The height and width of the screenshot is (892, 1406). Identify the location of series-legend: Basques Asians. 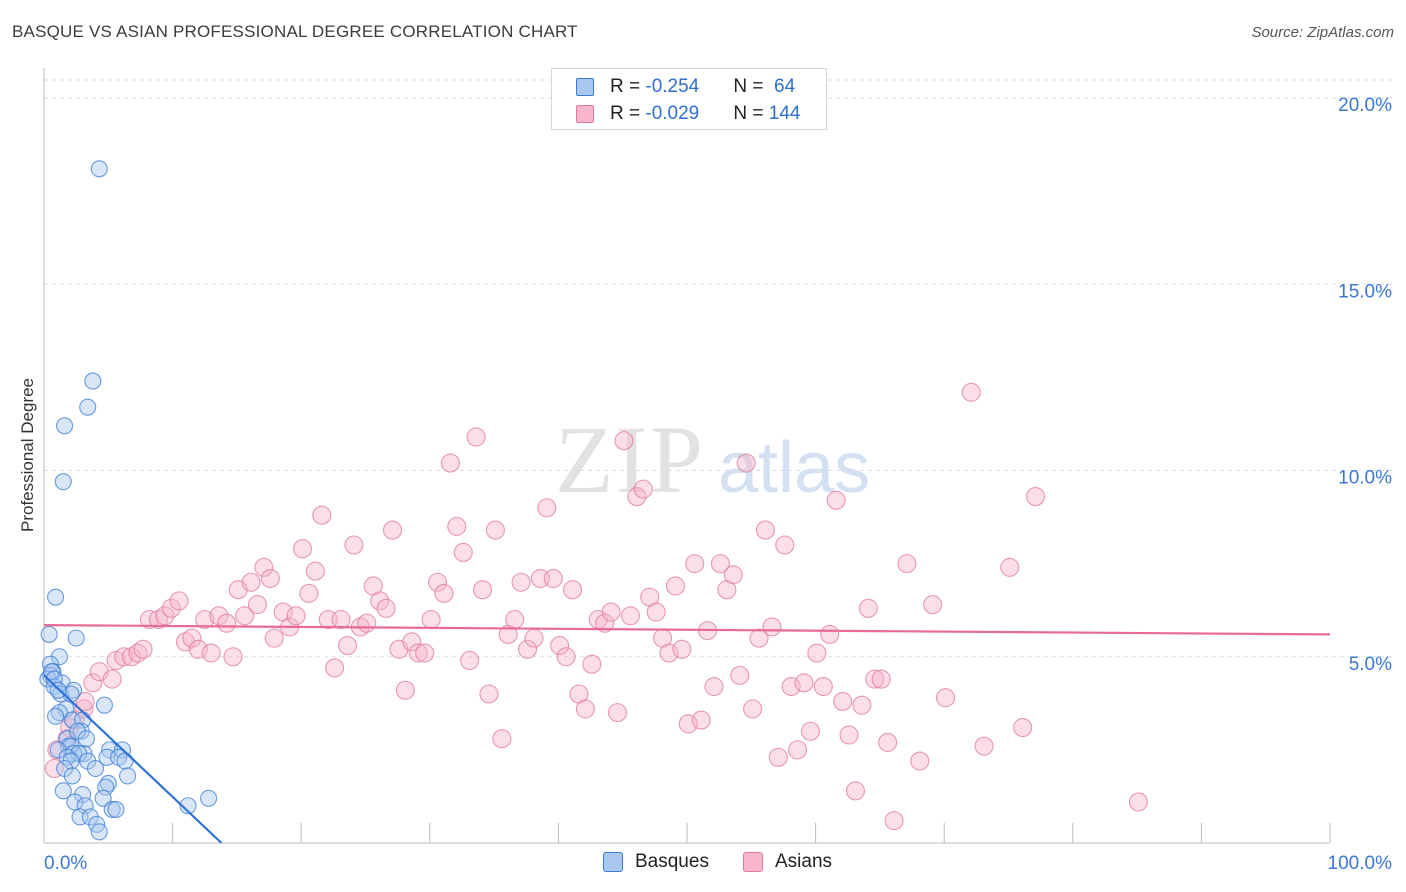
(703, 864).